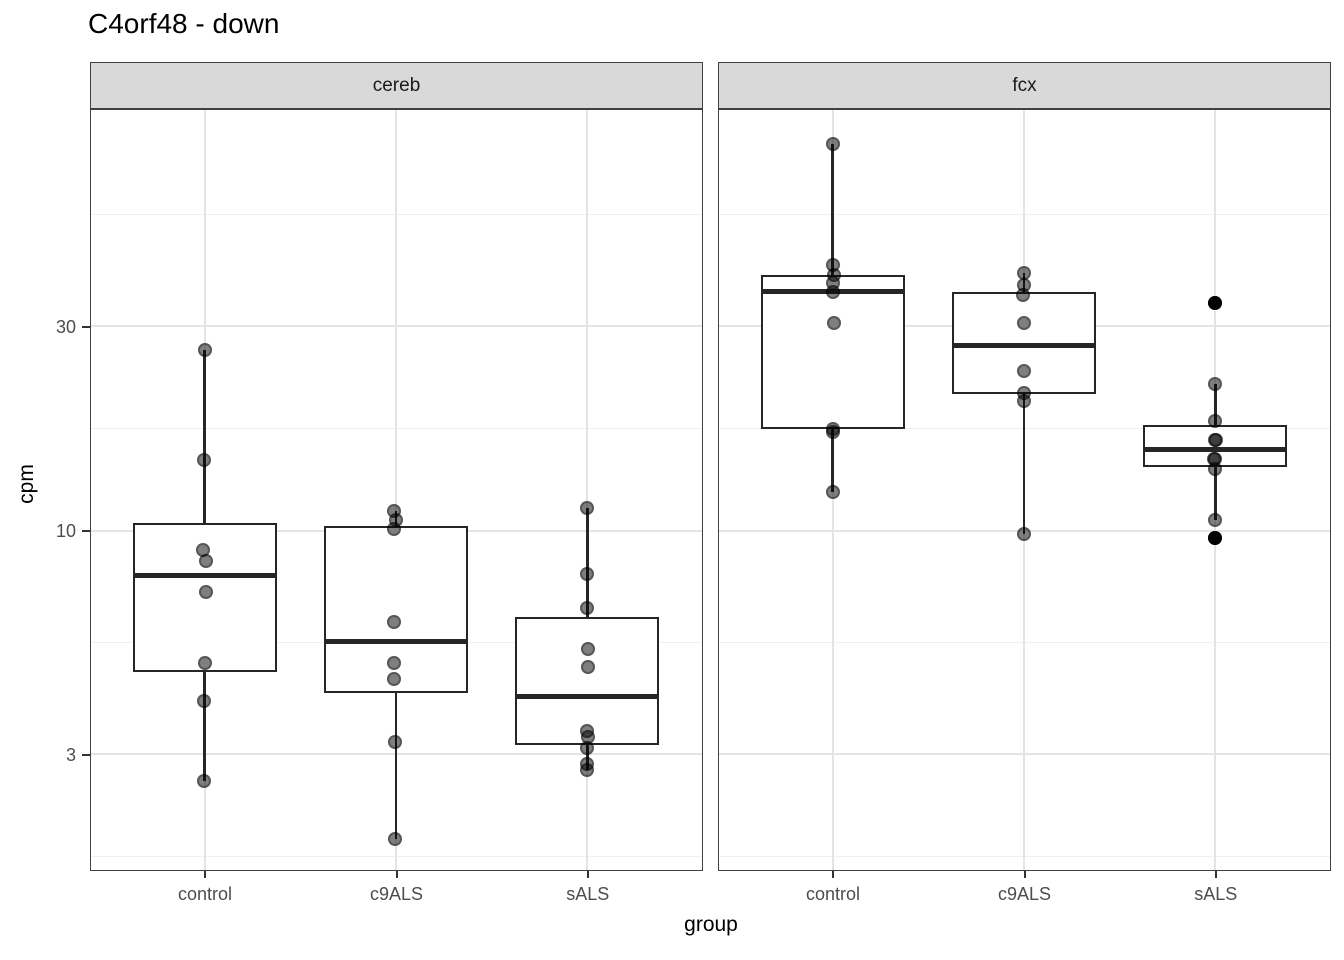 The height and width of the screenshot is (960, 1344). I want to click on y-axis-title: cpm, so click(26, 484).